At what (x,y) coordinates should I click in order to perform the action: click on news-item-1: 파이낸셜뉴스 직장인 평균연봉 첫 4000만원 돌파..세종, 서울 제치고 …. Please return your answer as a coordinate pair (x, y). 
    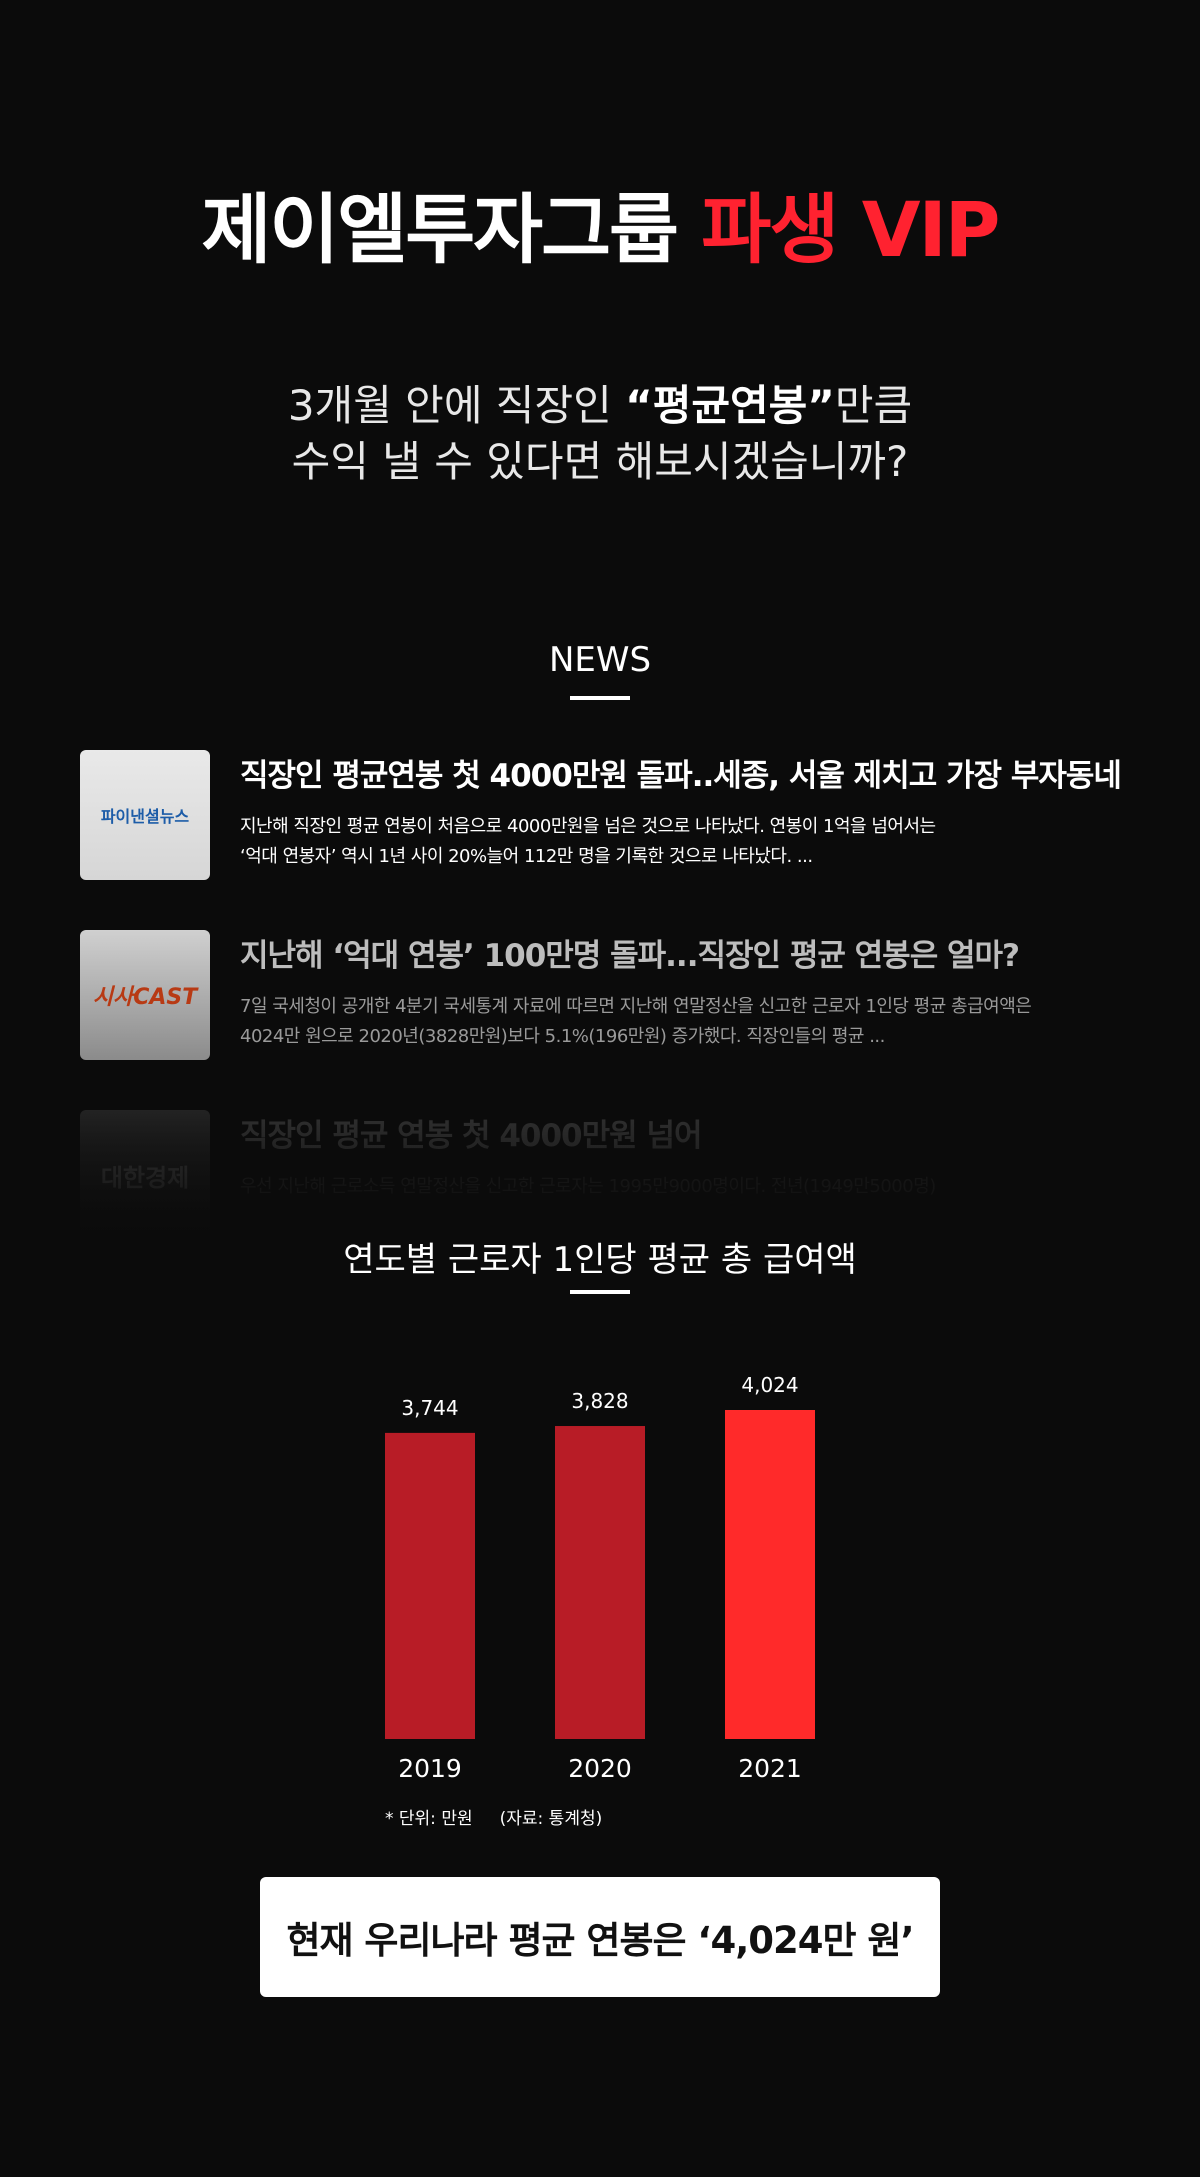
    Looking at the image, I should click on (610, 815).